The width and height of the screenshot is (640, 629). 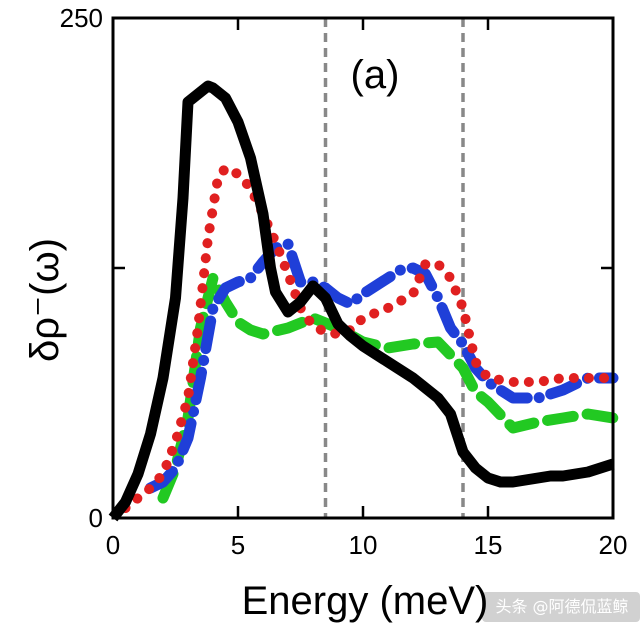 What do you see at coordinates (613, 545) in the screenshot?
I see `x-tick-label: 20` at bounding box center [613, 545].